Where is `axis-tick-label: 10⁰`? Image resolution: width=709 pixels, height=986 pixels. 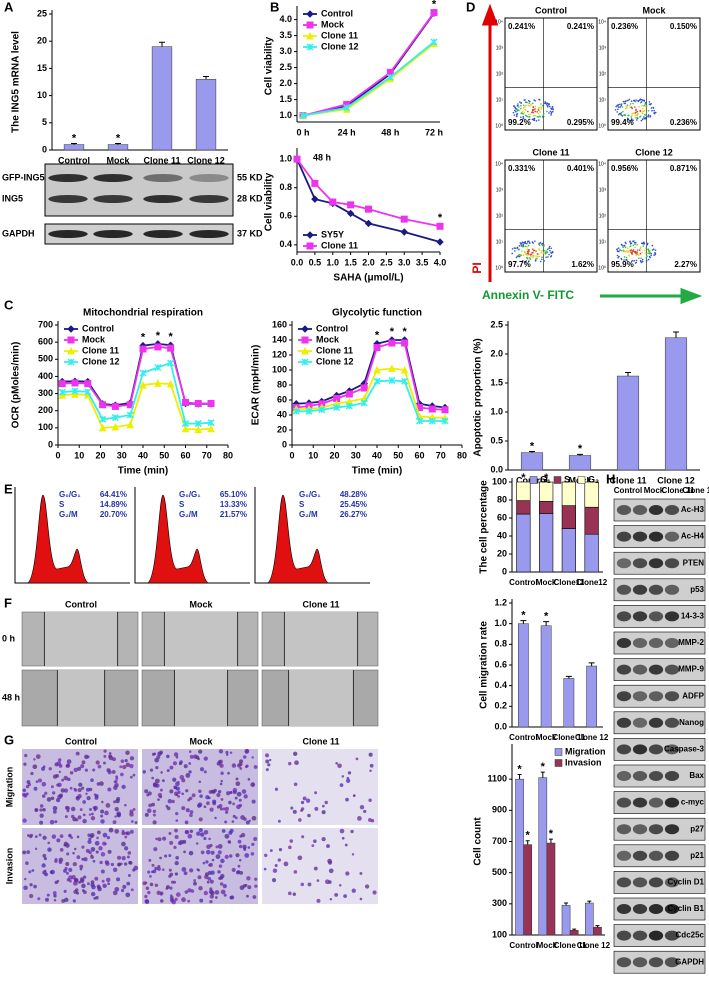 axis-tick-label: 10⁰ is located at coordinates (602, 268).